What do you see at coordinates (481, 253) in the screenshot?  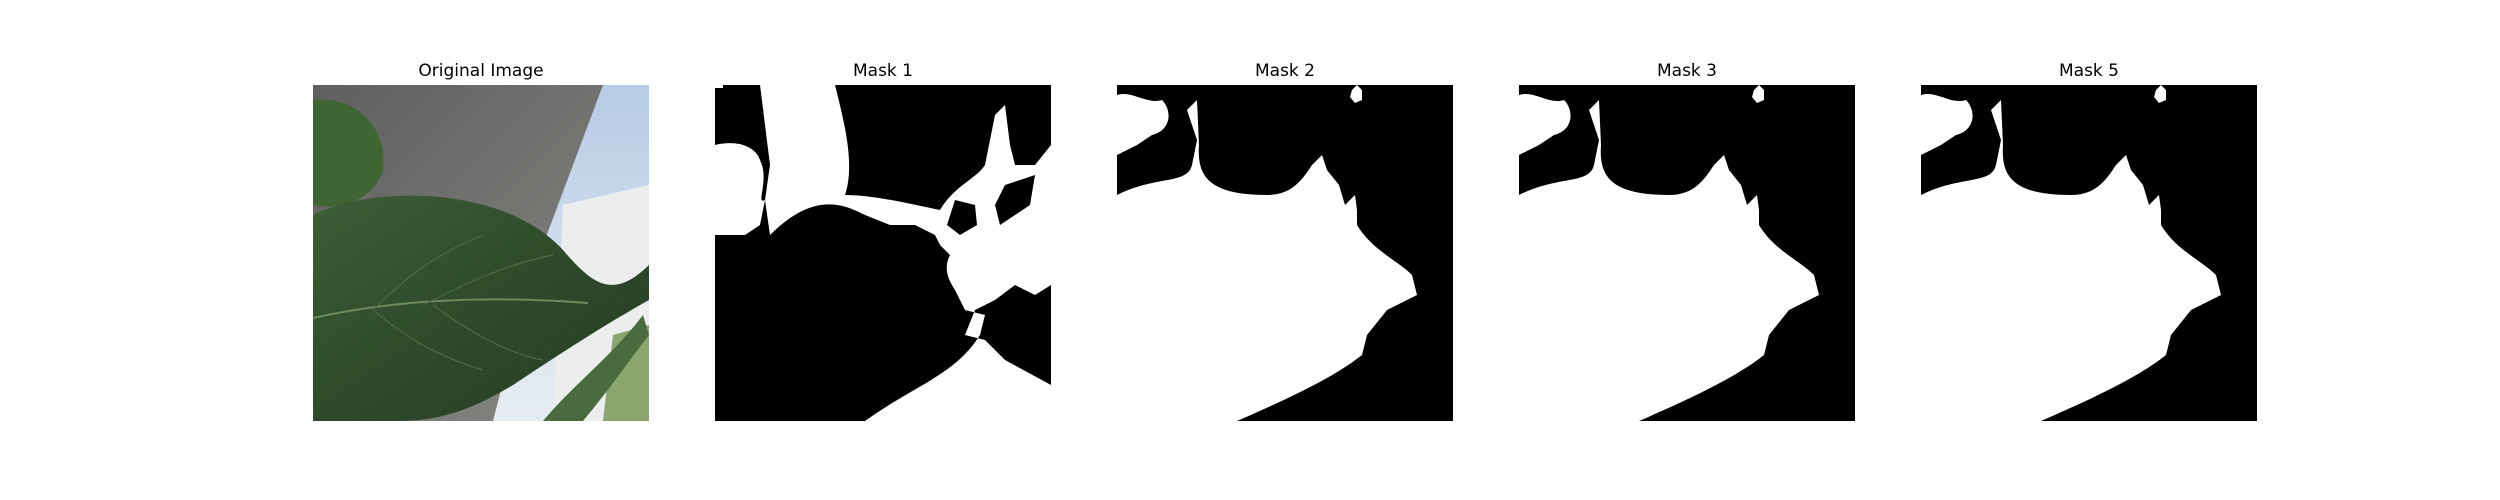 I see `original-image` at bounding box center [481, 253].